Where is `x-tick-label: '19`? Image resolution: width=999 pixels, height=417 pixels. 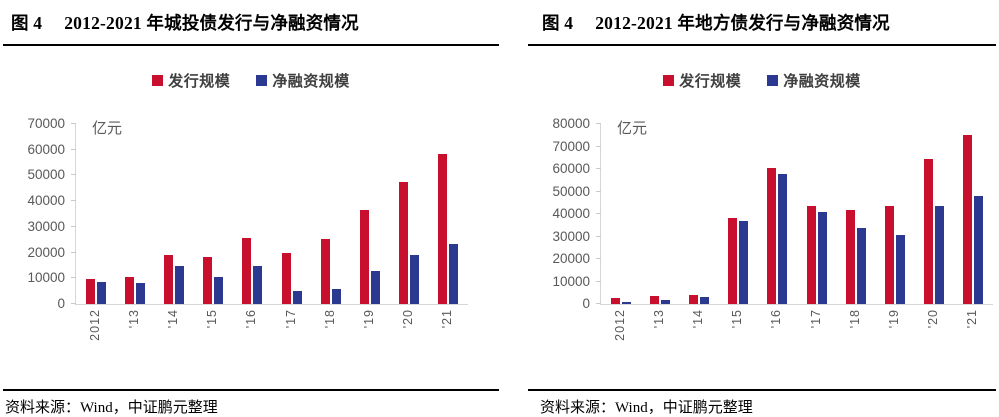 x-tick-label: '19 is located at coordinates (894, 319).